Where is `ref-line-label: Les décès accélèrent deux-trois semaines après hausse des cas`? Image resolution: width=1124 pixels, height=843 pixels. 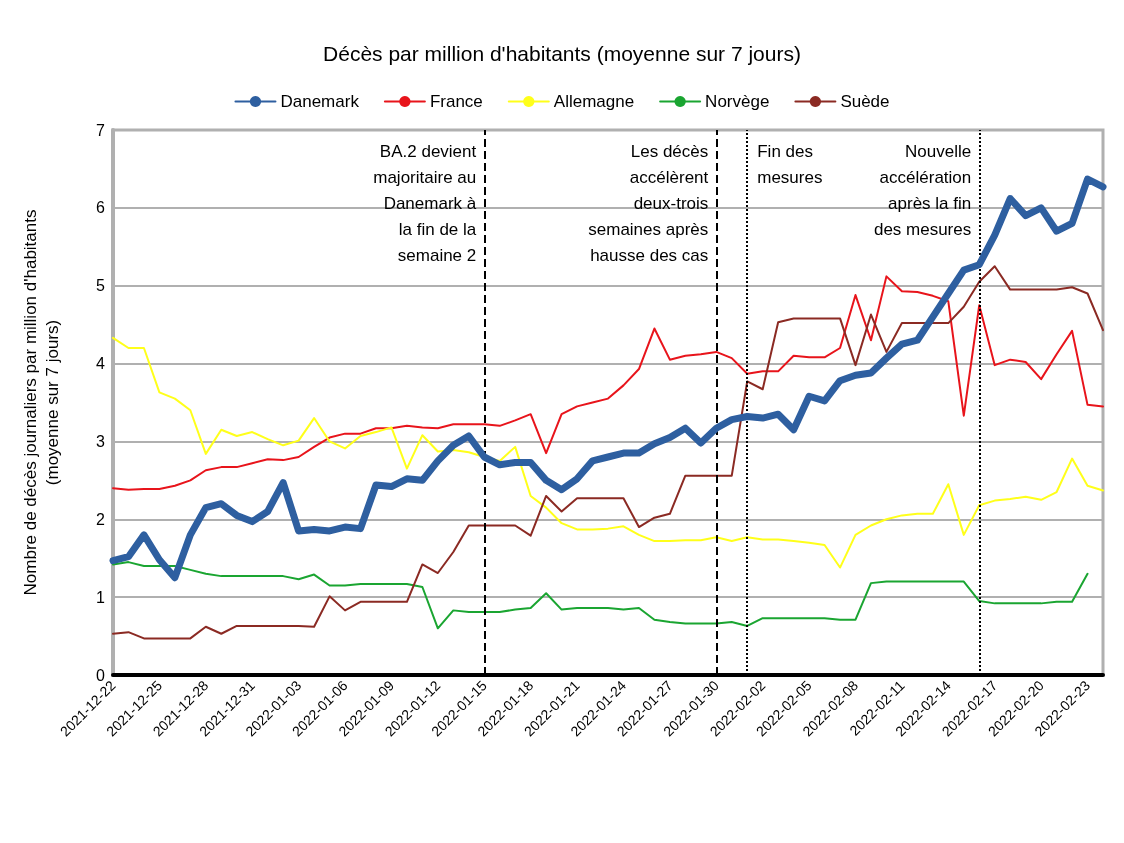
ref-line-label: Les décès accélèrent deux-trois semaines après hausse des cas is located at coordinates (648, 203).